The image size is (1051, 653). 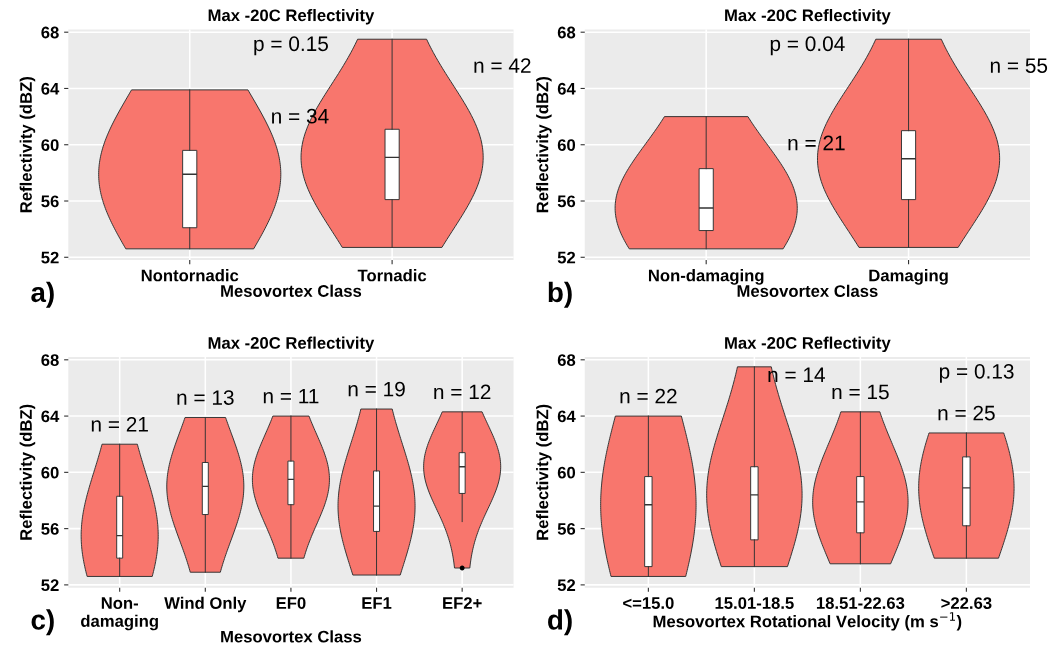 What do you see at coordinates (502, 65) in the screenshot?
I see `annotation: n = 42` at bounding box center [502, 65].